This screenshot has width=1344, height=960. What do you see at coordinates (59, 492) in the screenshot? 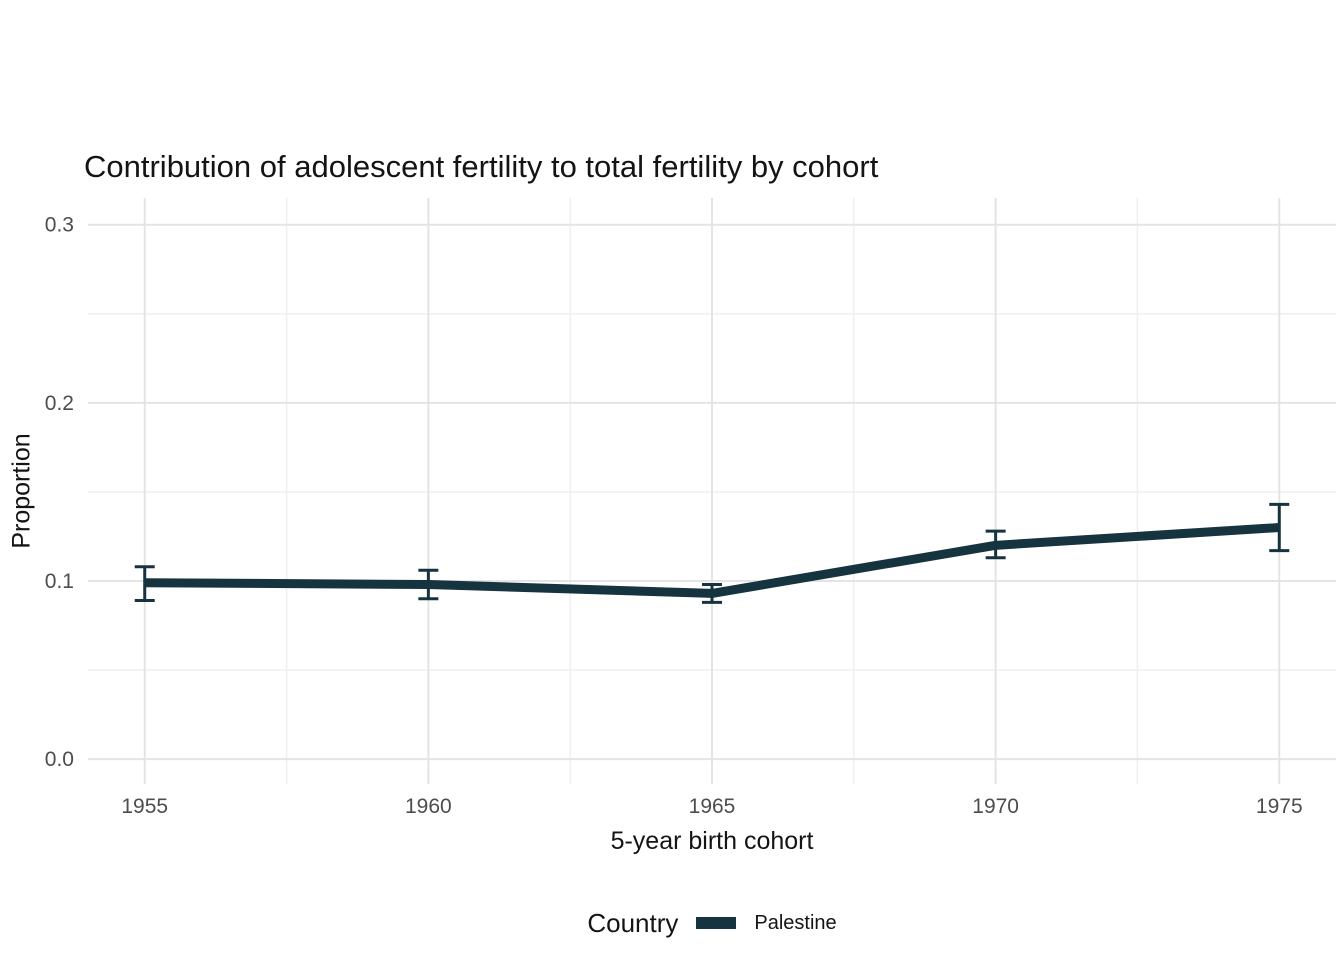
I see `y-tick-labels: 0.0 0.1 0.2 0.3` at bounding box center [59, 492].